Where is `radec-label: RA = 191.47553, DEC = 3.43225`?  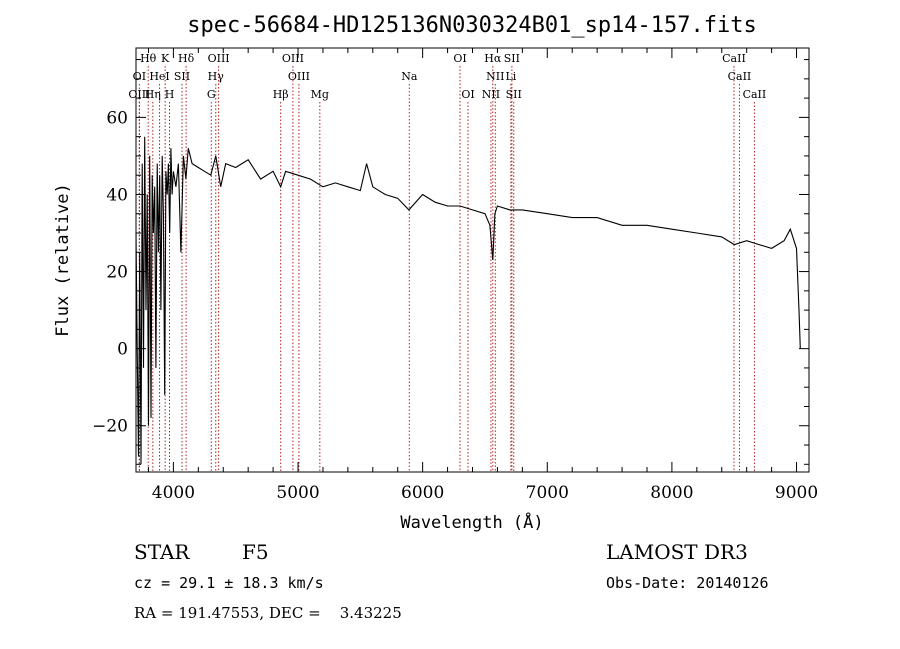 radec-label: RA = 191.47553, DEC = 3.43225 is located at coordinates (268, 613).